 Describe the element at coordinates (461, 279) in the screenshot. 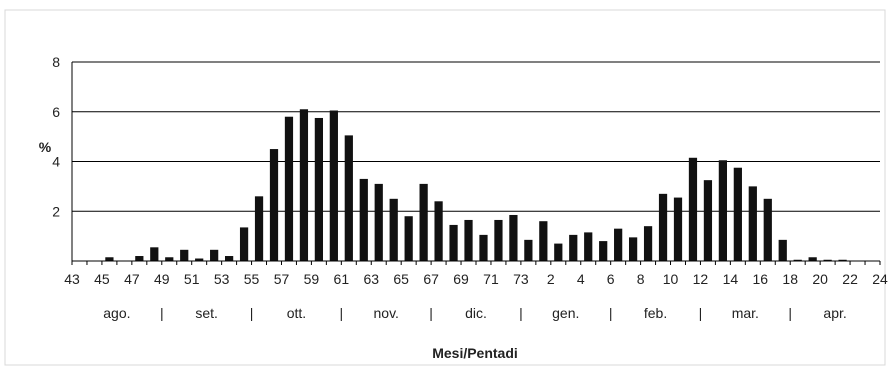

I see `x-tick-label: 69` at that location.